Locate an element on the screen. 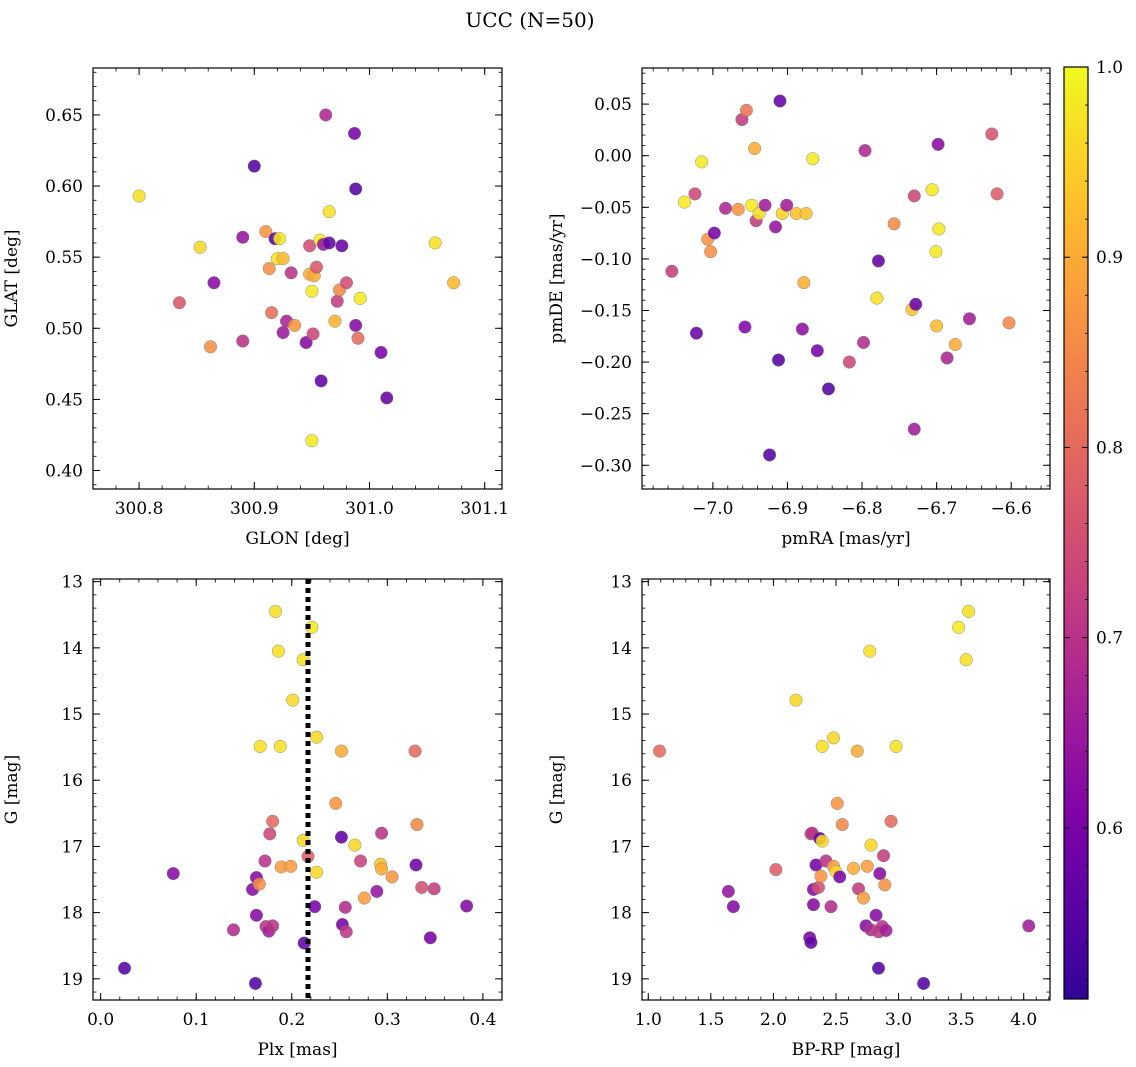 This screenshot has height=1067, width=1136. x-axis-label: pmRA [mas/yr] is located at coordinates (845, 539).